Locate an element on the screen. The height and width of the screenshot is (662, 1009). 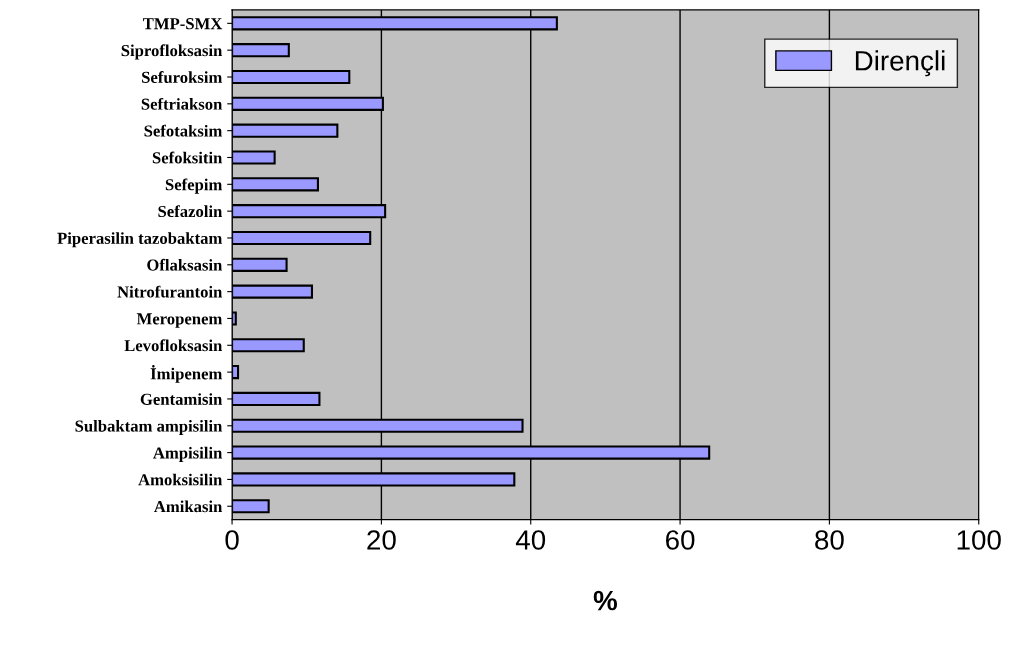
y-tick-label: Amoksisilin is located at coordinates (180, 479).